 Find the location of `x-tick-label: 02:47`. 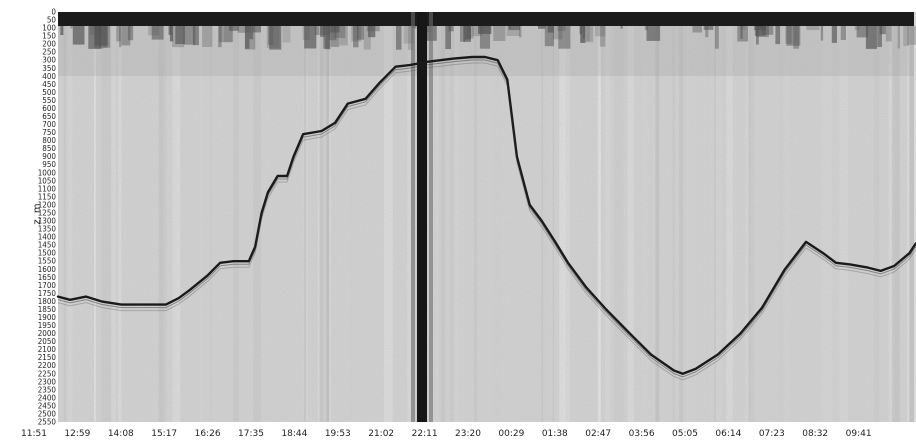

x-tick-label: 02:47 is located at coordinates (598, 434).